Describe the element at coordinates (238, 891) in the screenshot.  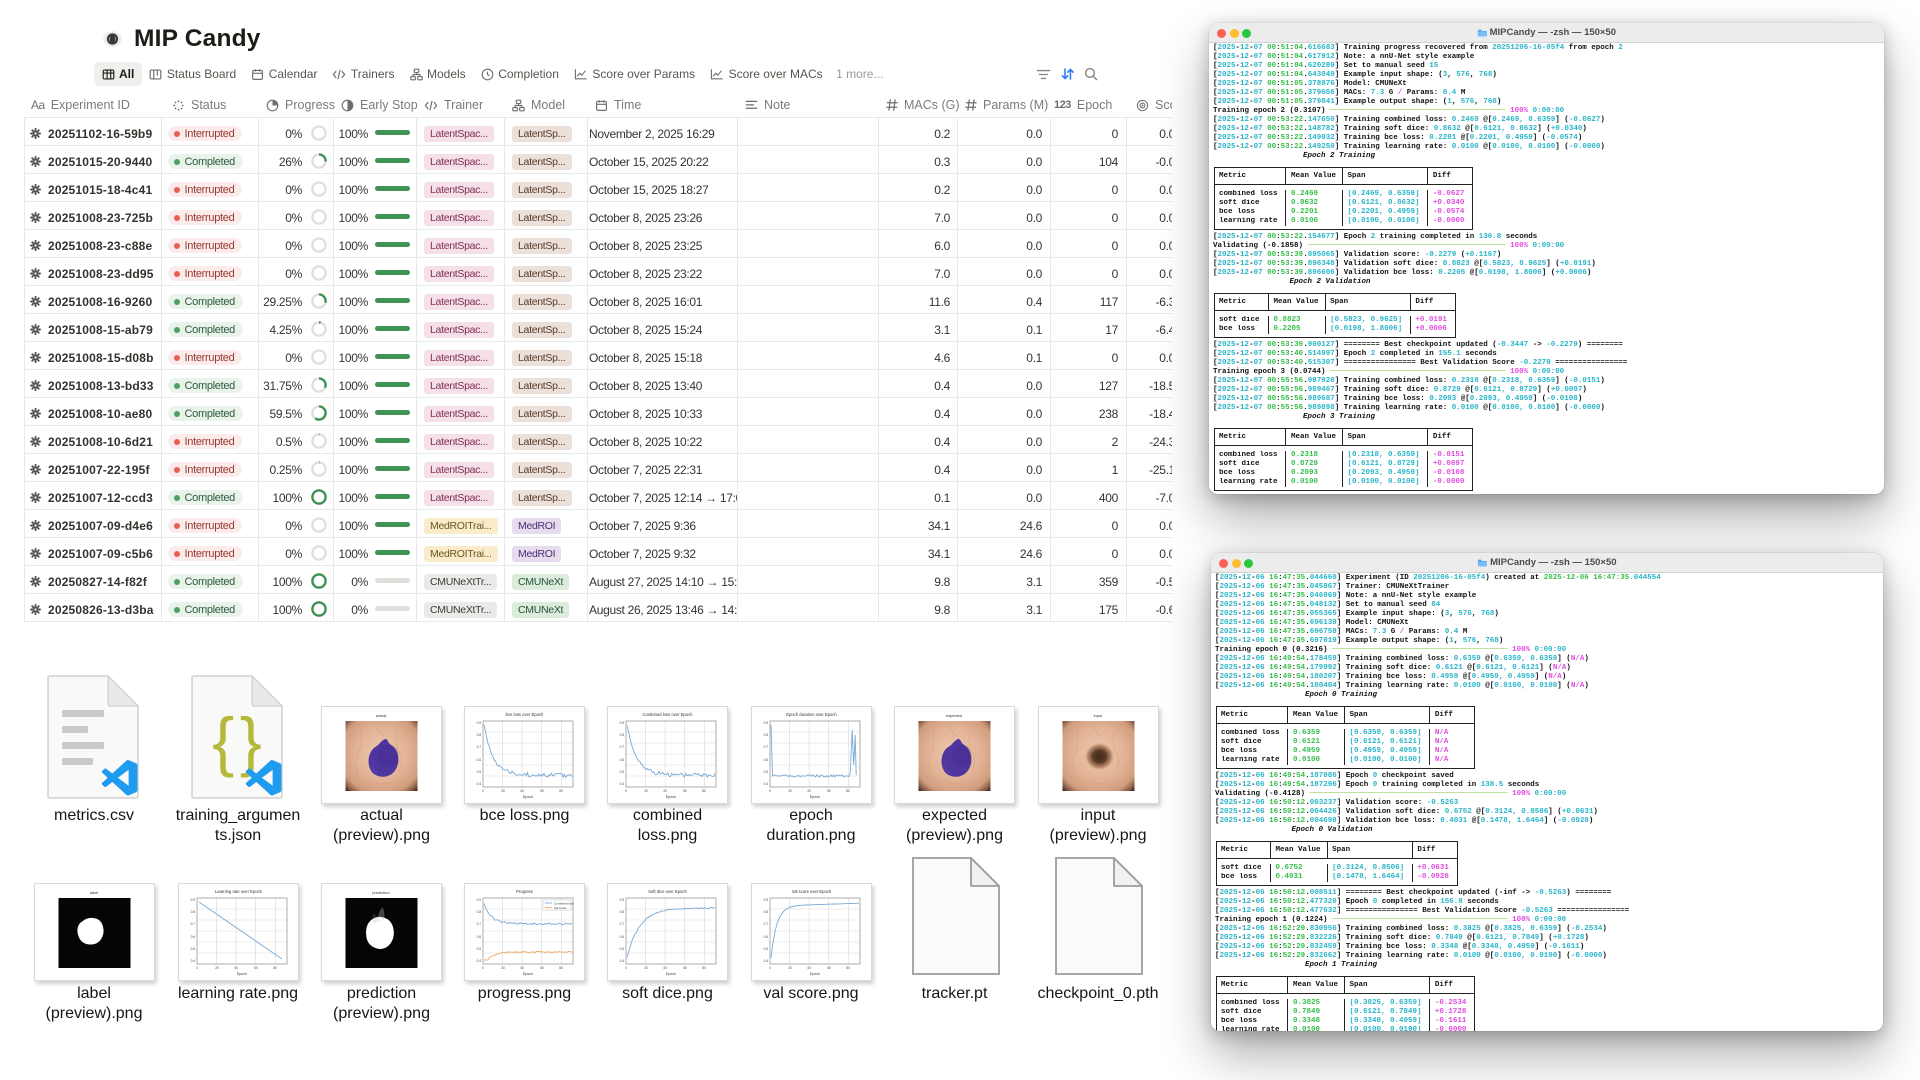
I see `svg-text: Learning rate over Epoch` at that location.